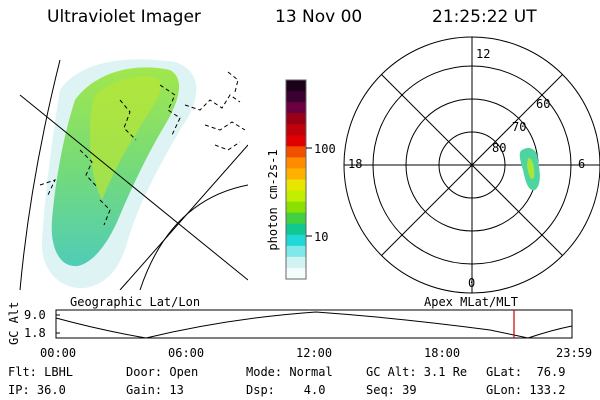  What do you see at coordinates (155, 390) in the screenshot?
I see `gain-status: Gain: 13` at bounding box center [155, 390].